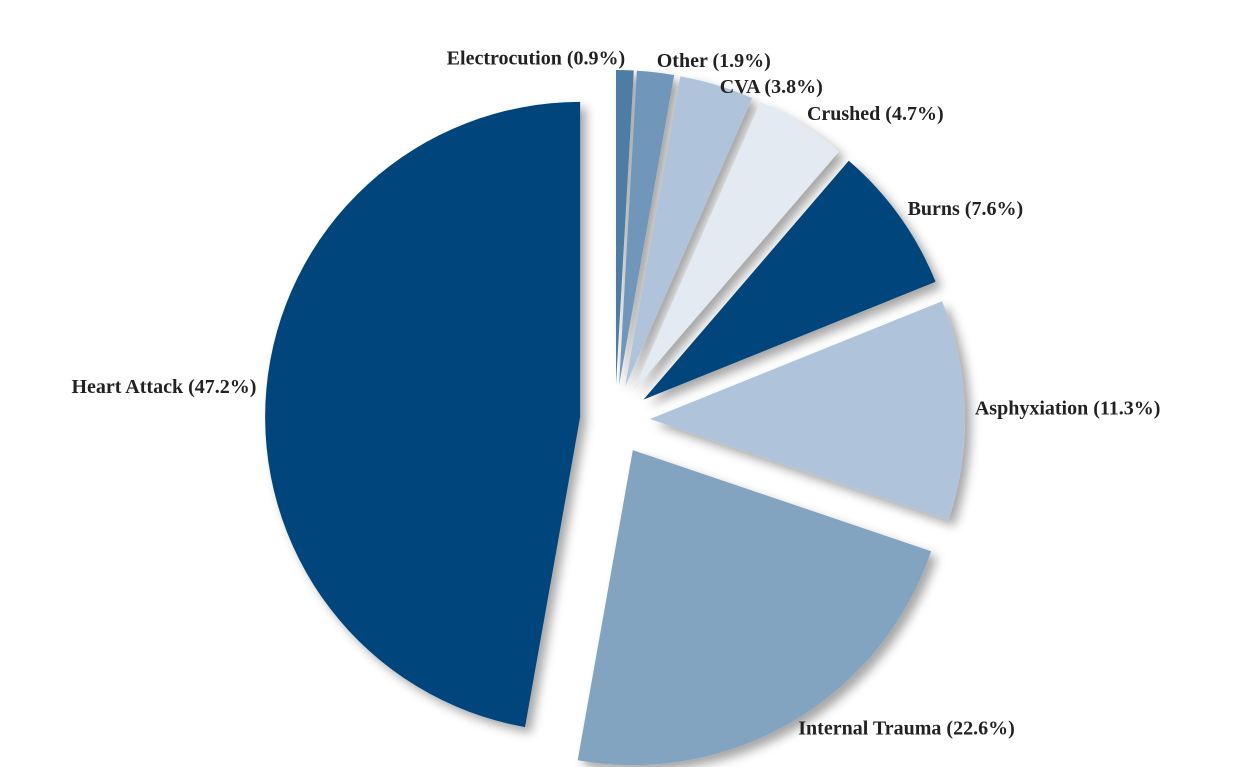 This screenshot has width=1239, height=767. I want to click on slice-label: Asphyxiation (11.3%), so click(1068, 408).